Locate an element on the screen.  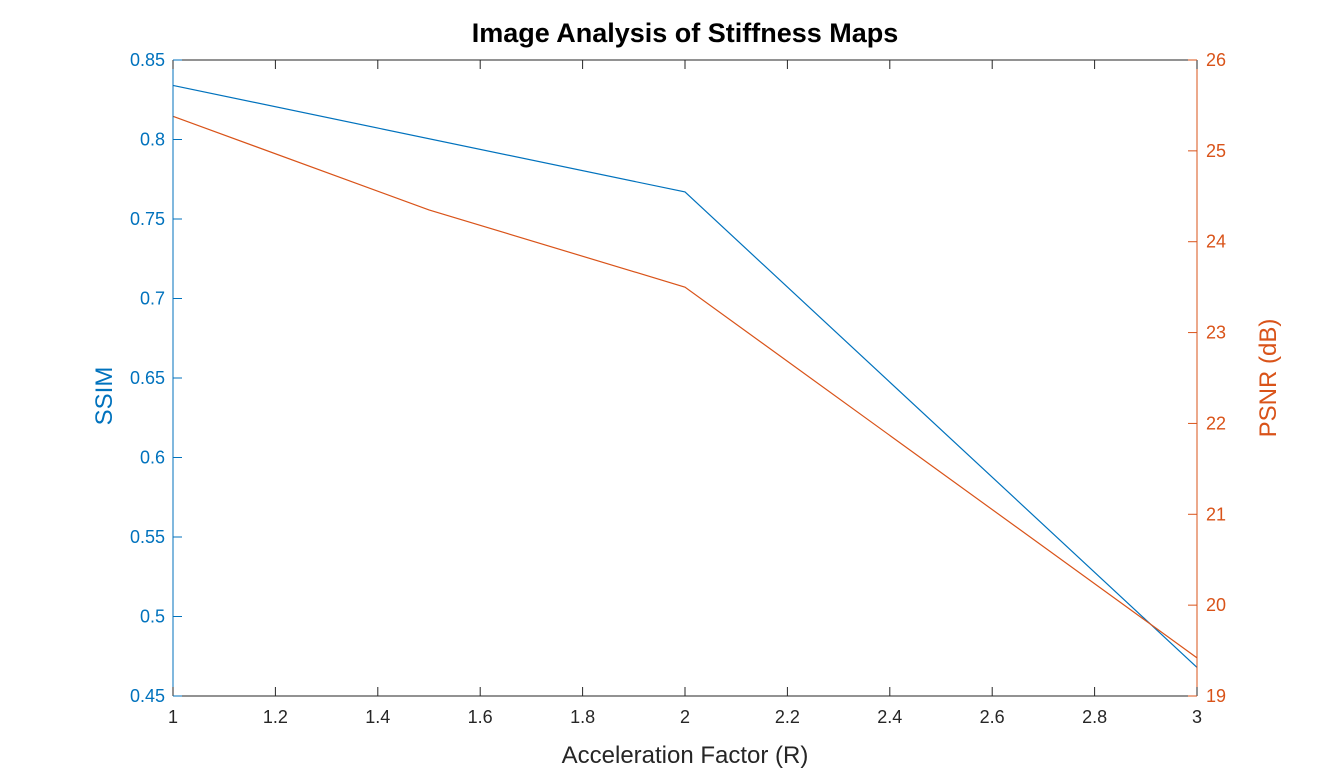
x-axis-title: Acceleration Factor (R) is located at coordinates (685, 755).